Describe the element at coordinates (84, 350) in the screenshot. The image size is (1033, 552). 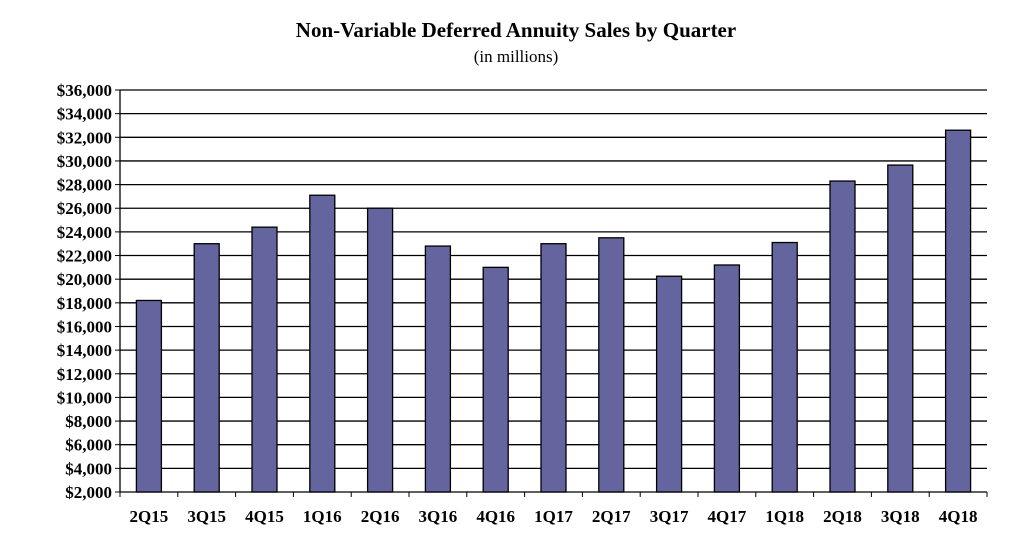
I see `y-tick-label: $14,000` at that location.